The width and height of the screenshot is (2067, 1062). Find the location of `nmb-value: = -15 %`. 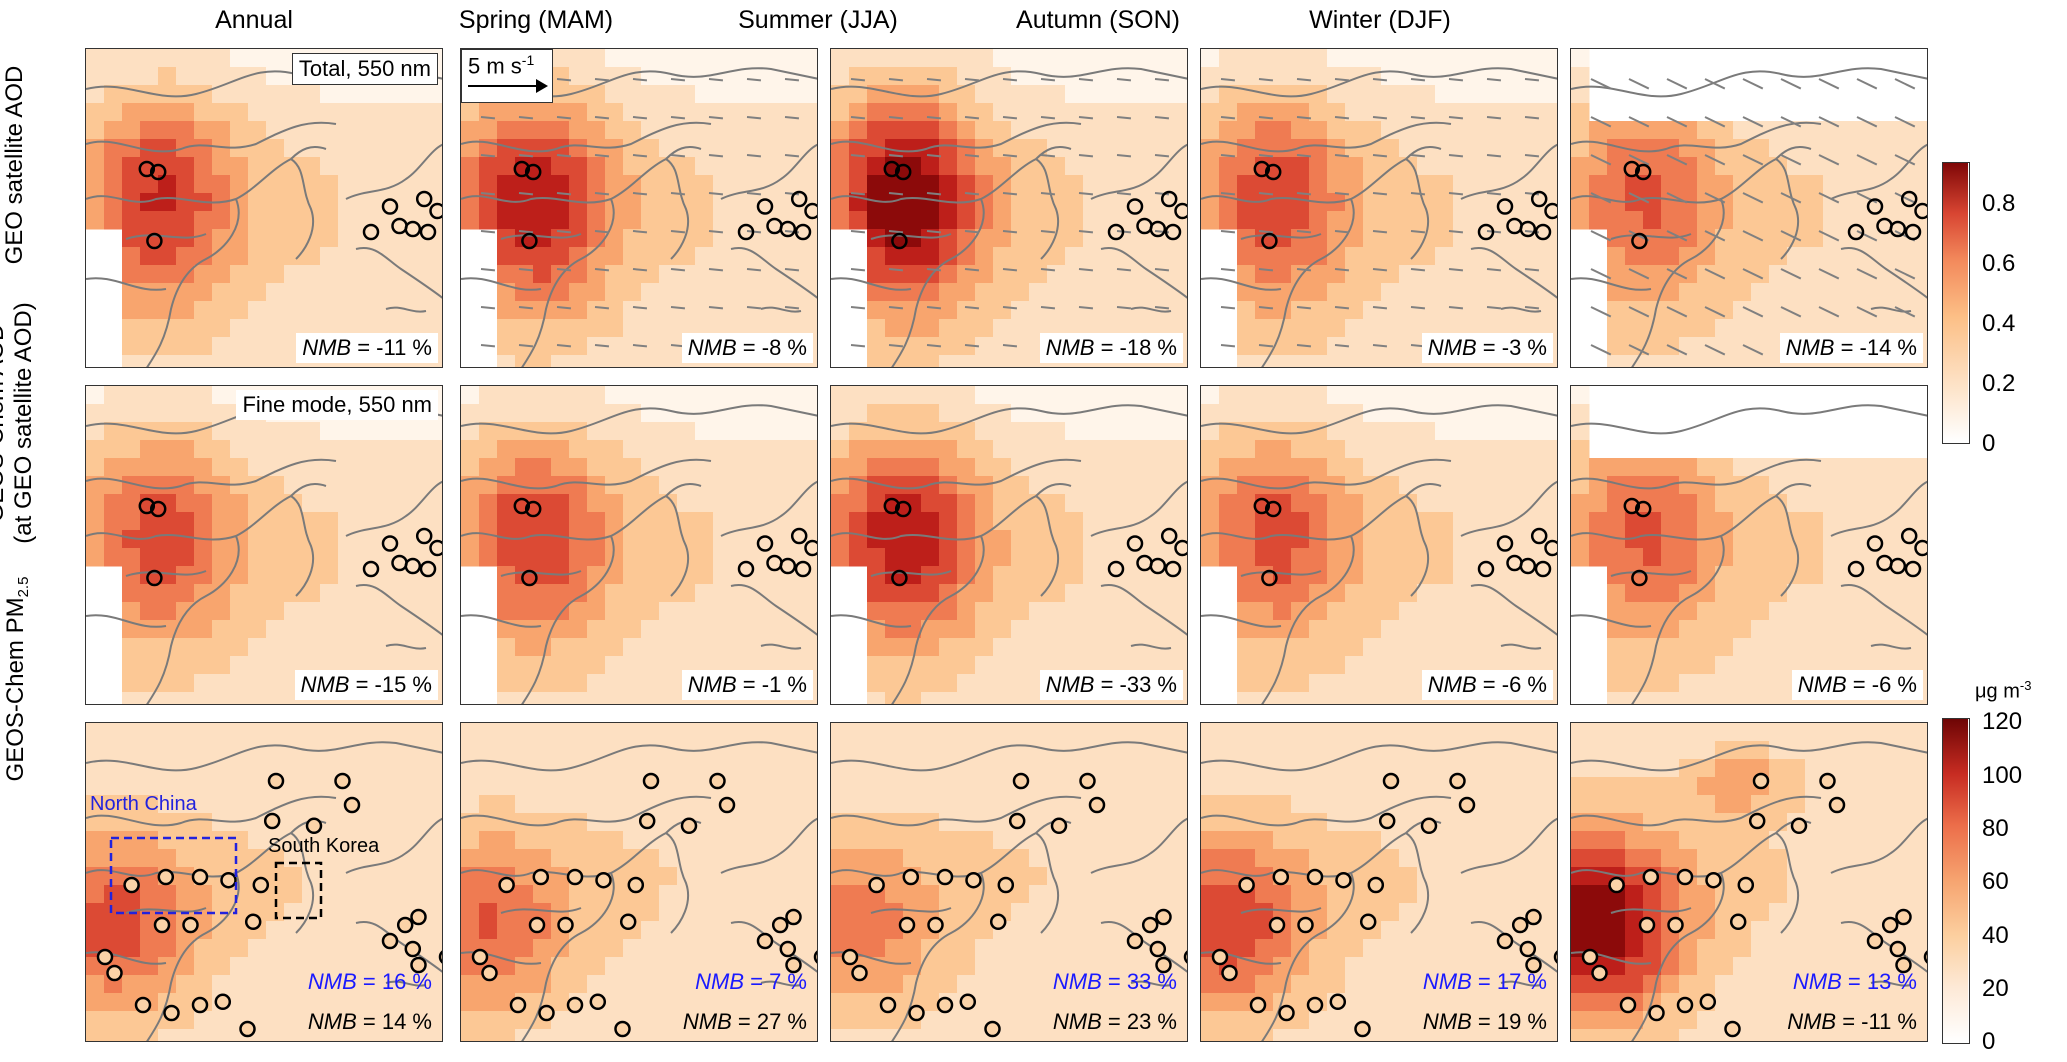

nmb-value: = -15 % is located at coordinates (390, 684).